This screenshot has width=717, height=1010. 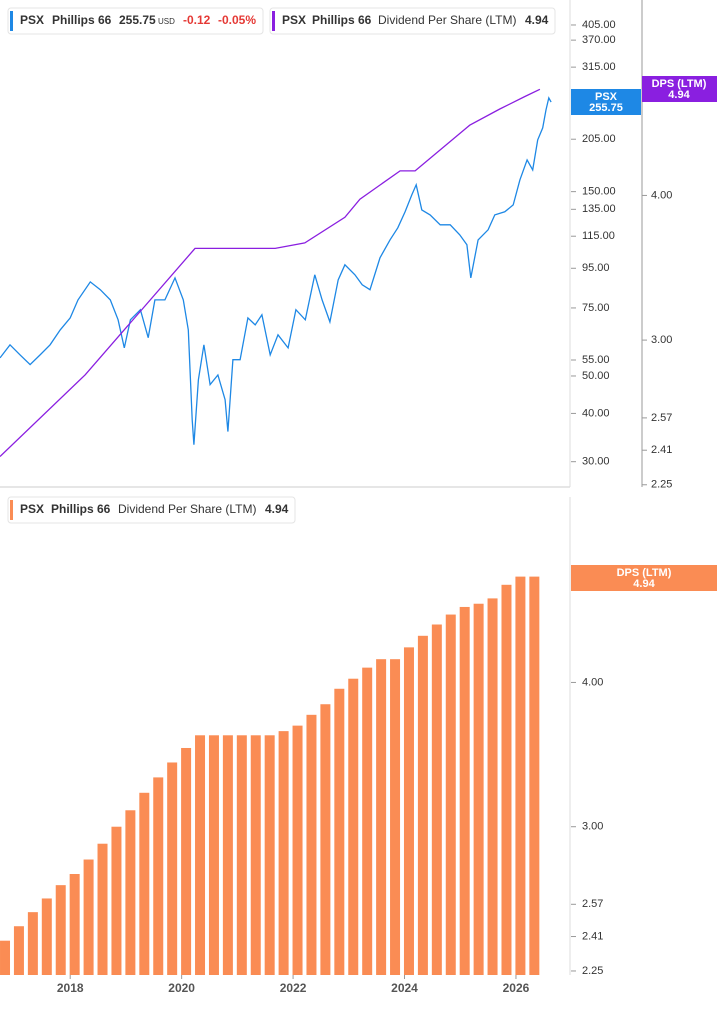 I want to click on y-tick-label: 150.00, so click(x=599, y=192).